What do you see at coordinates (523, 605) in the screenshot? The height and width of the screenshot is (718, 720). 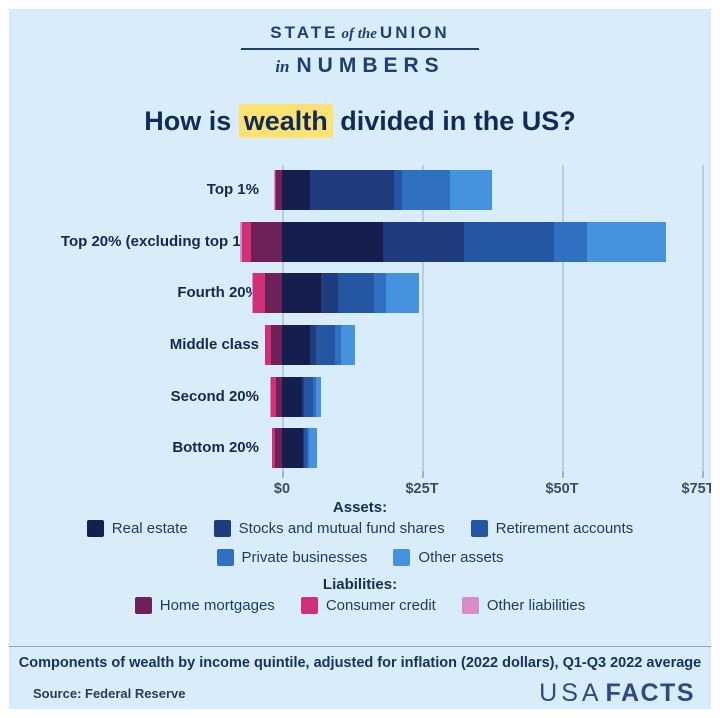 I see `legend-item: Other liabilities` at bounding box center [523, 605].